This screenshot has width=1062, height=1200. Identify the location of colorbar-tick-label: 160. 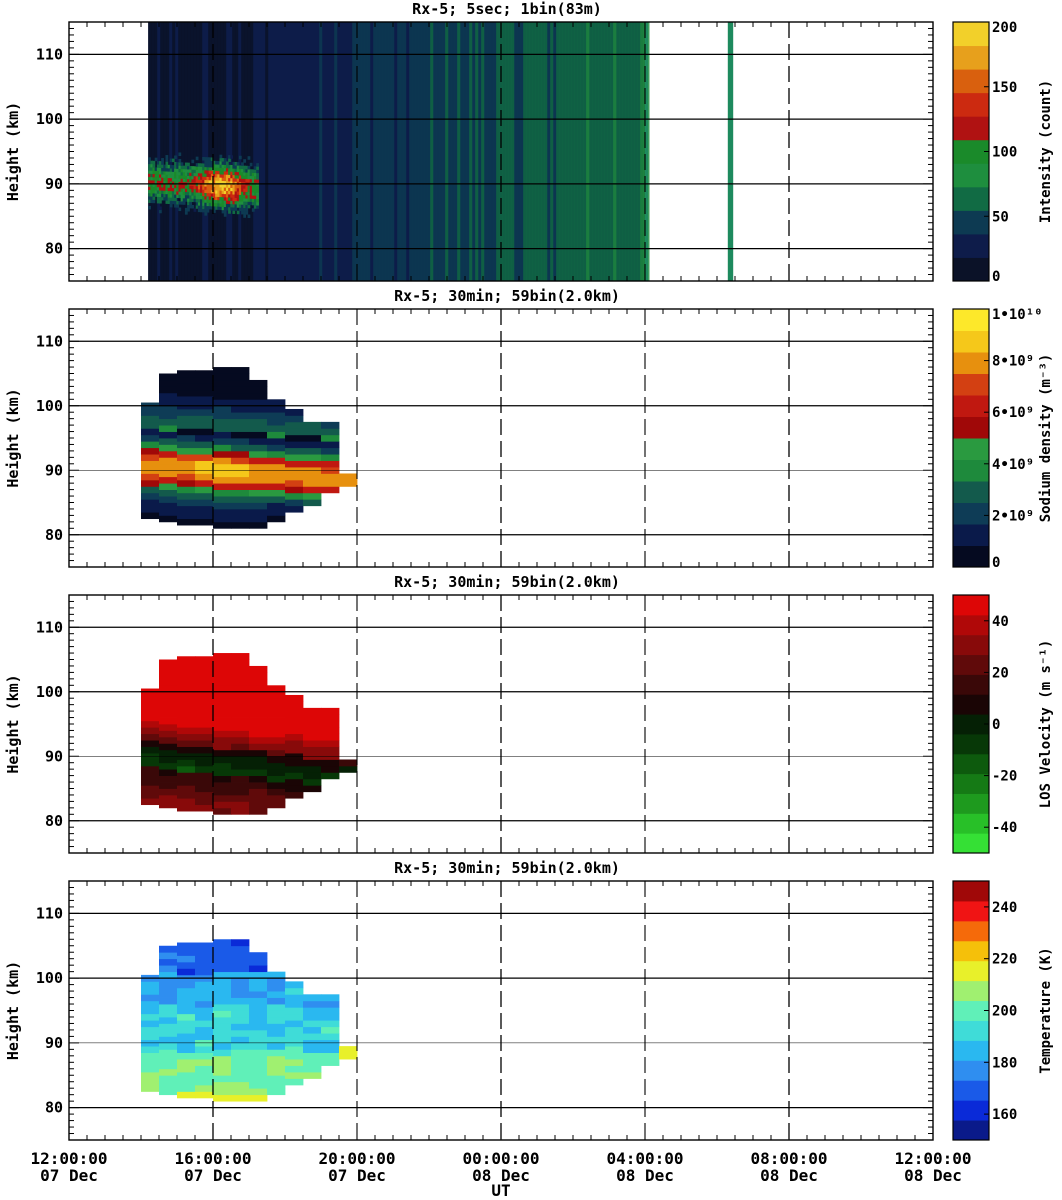
(1004, 1115).